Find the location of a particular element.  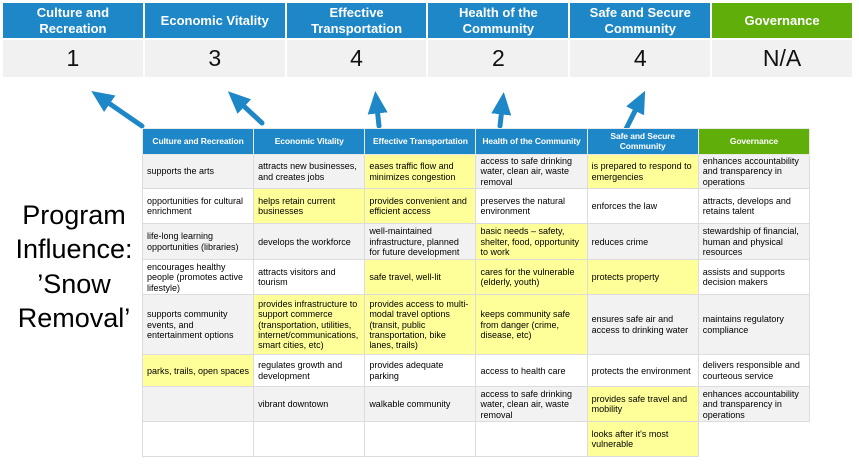

summary-col-safe-secure: Safe and Secure Community 4 is located at coordinates (640, 40).